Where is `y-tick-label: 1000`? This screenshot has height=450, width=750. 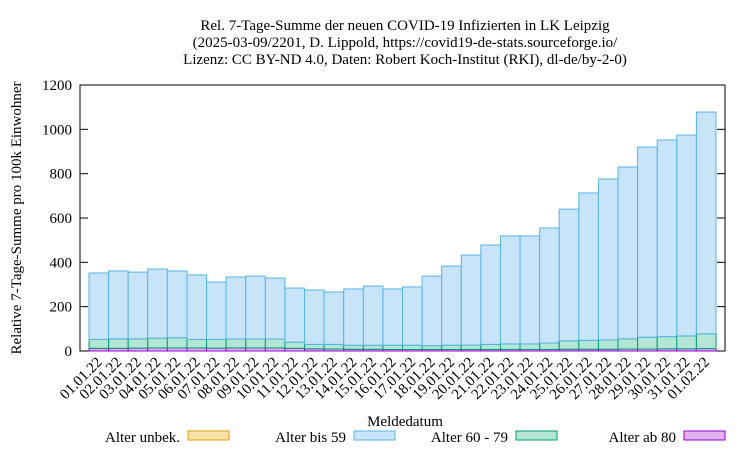
y-tick-label: 1000 is located at coordinates (57, 130).